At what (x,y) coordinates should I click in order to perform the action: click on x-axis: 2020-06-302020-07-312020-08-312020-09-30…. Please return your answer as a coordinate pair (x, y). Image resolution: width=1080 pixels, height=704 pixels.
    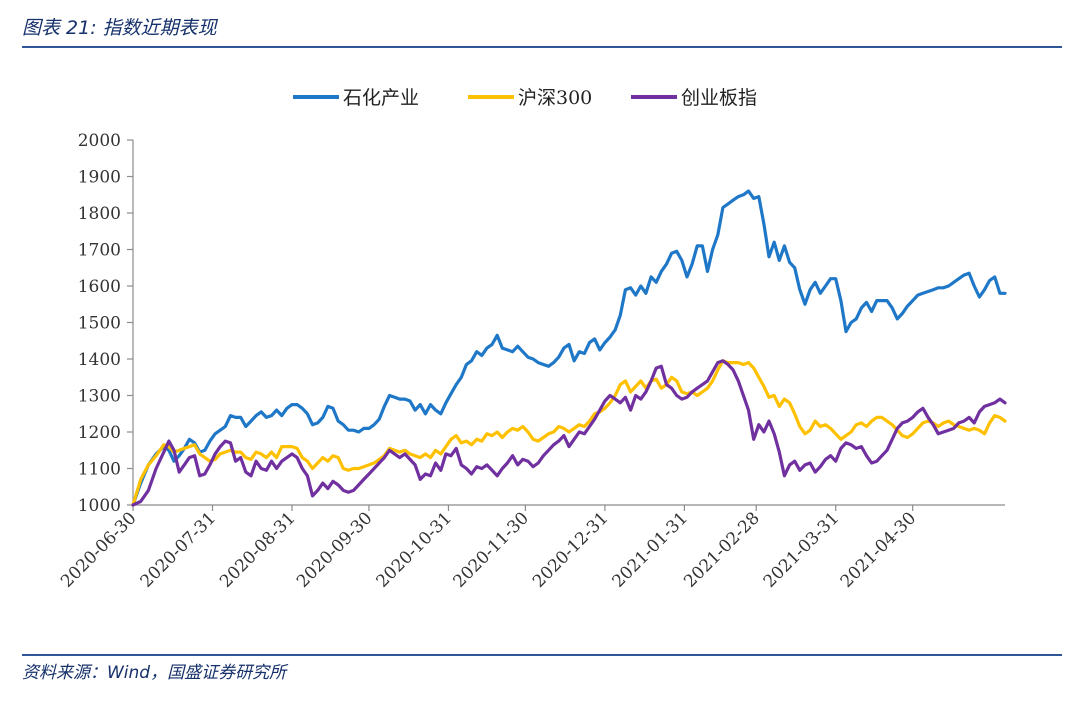
    Looking at the image, I should click on (531, 548).